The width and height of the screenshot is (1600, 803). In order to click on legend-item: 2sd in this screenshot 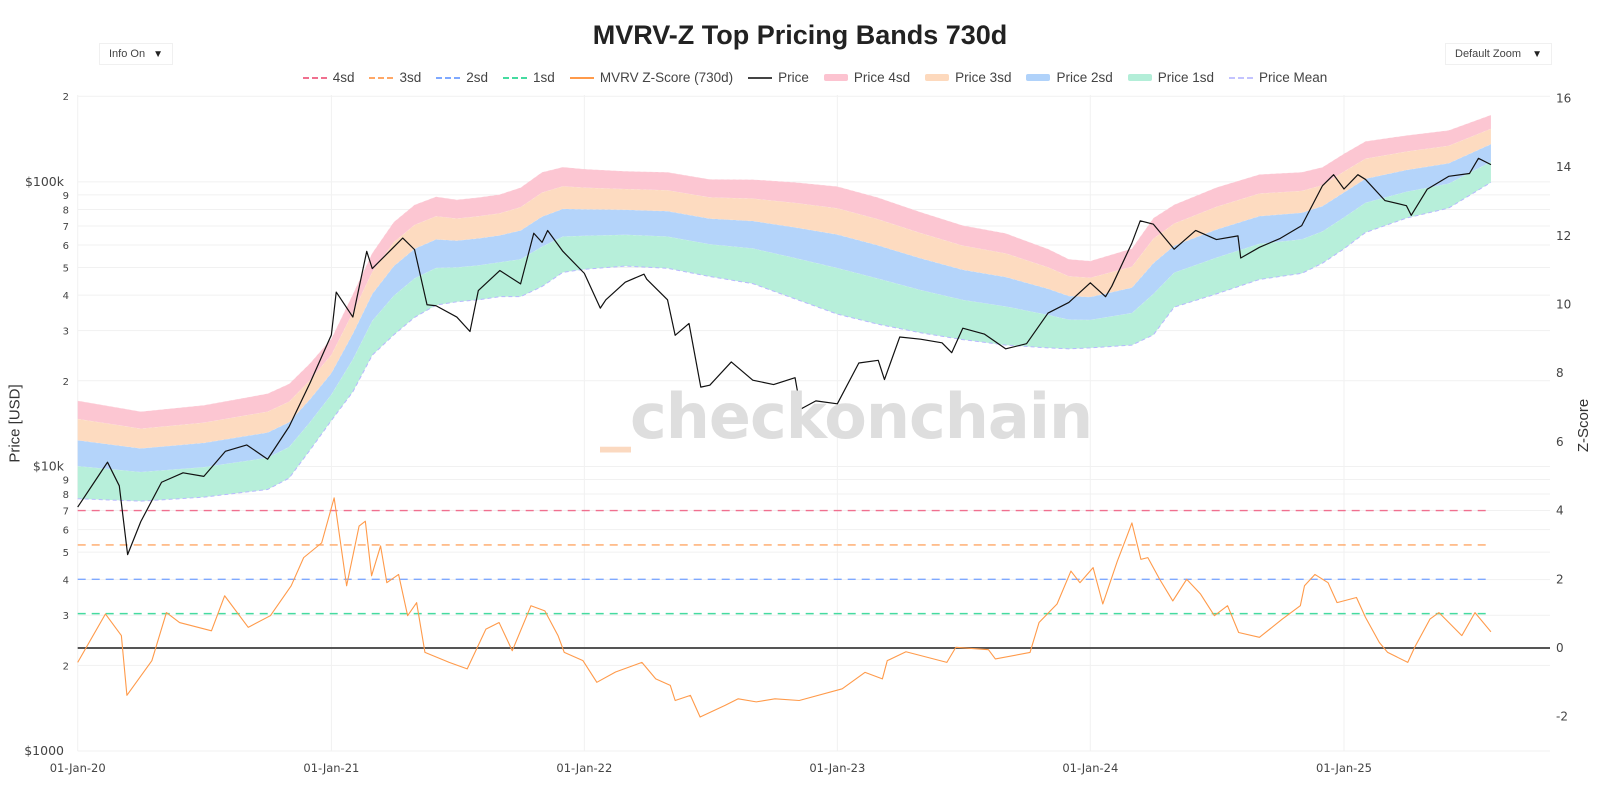, I will do `click(462, 77)`.